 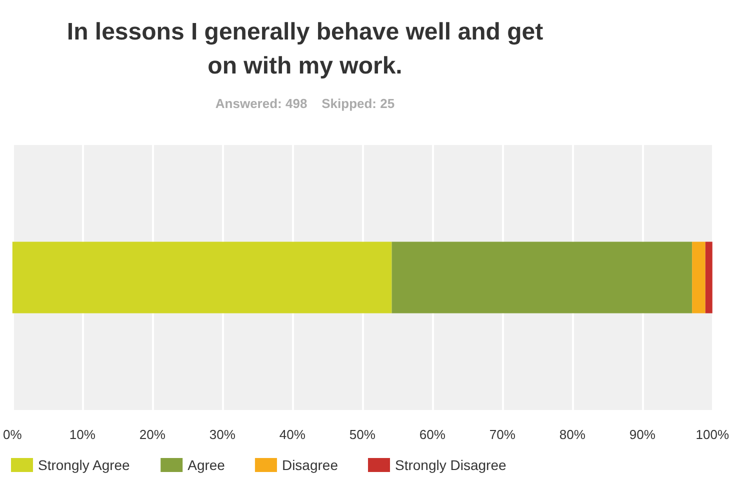 What do you see at coordinates (642, 434) in the screenshot?
I see `x-tick-label: 90%` at bounding box center [642, 434].